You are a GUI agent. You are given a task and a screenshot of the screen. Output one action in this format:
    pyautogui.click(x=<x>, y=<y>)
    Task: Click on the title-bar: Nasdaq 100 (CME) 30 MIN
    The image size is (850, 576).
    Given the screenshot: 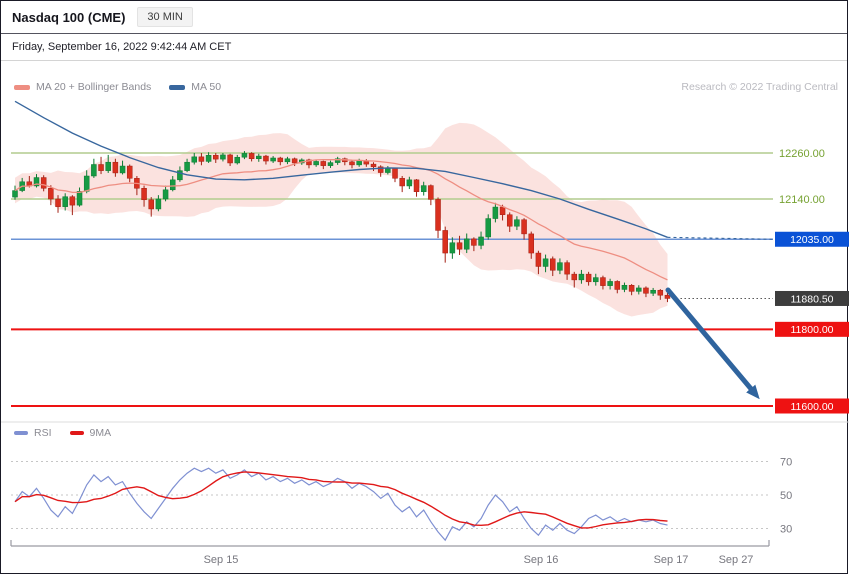 What is the action you would take?
    pyautogui.click(x=424, y=17)
    